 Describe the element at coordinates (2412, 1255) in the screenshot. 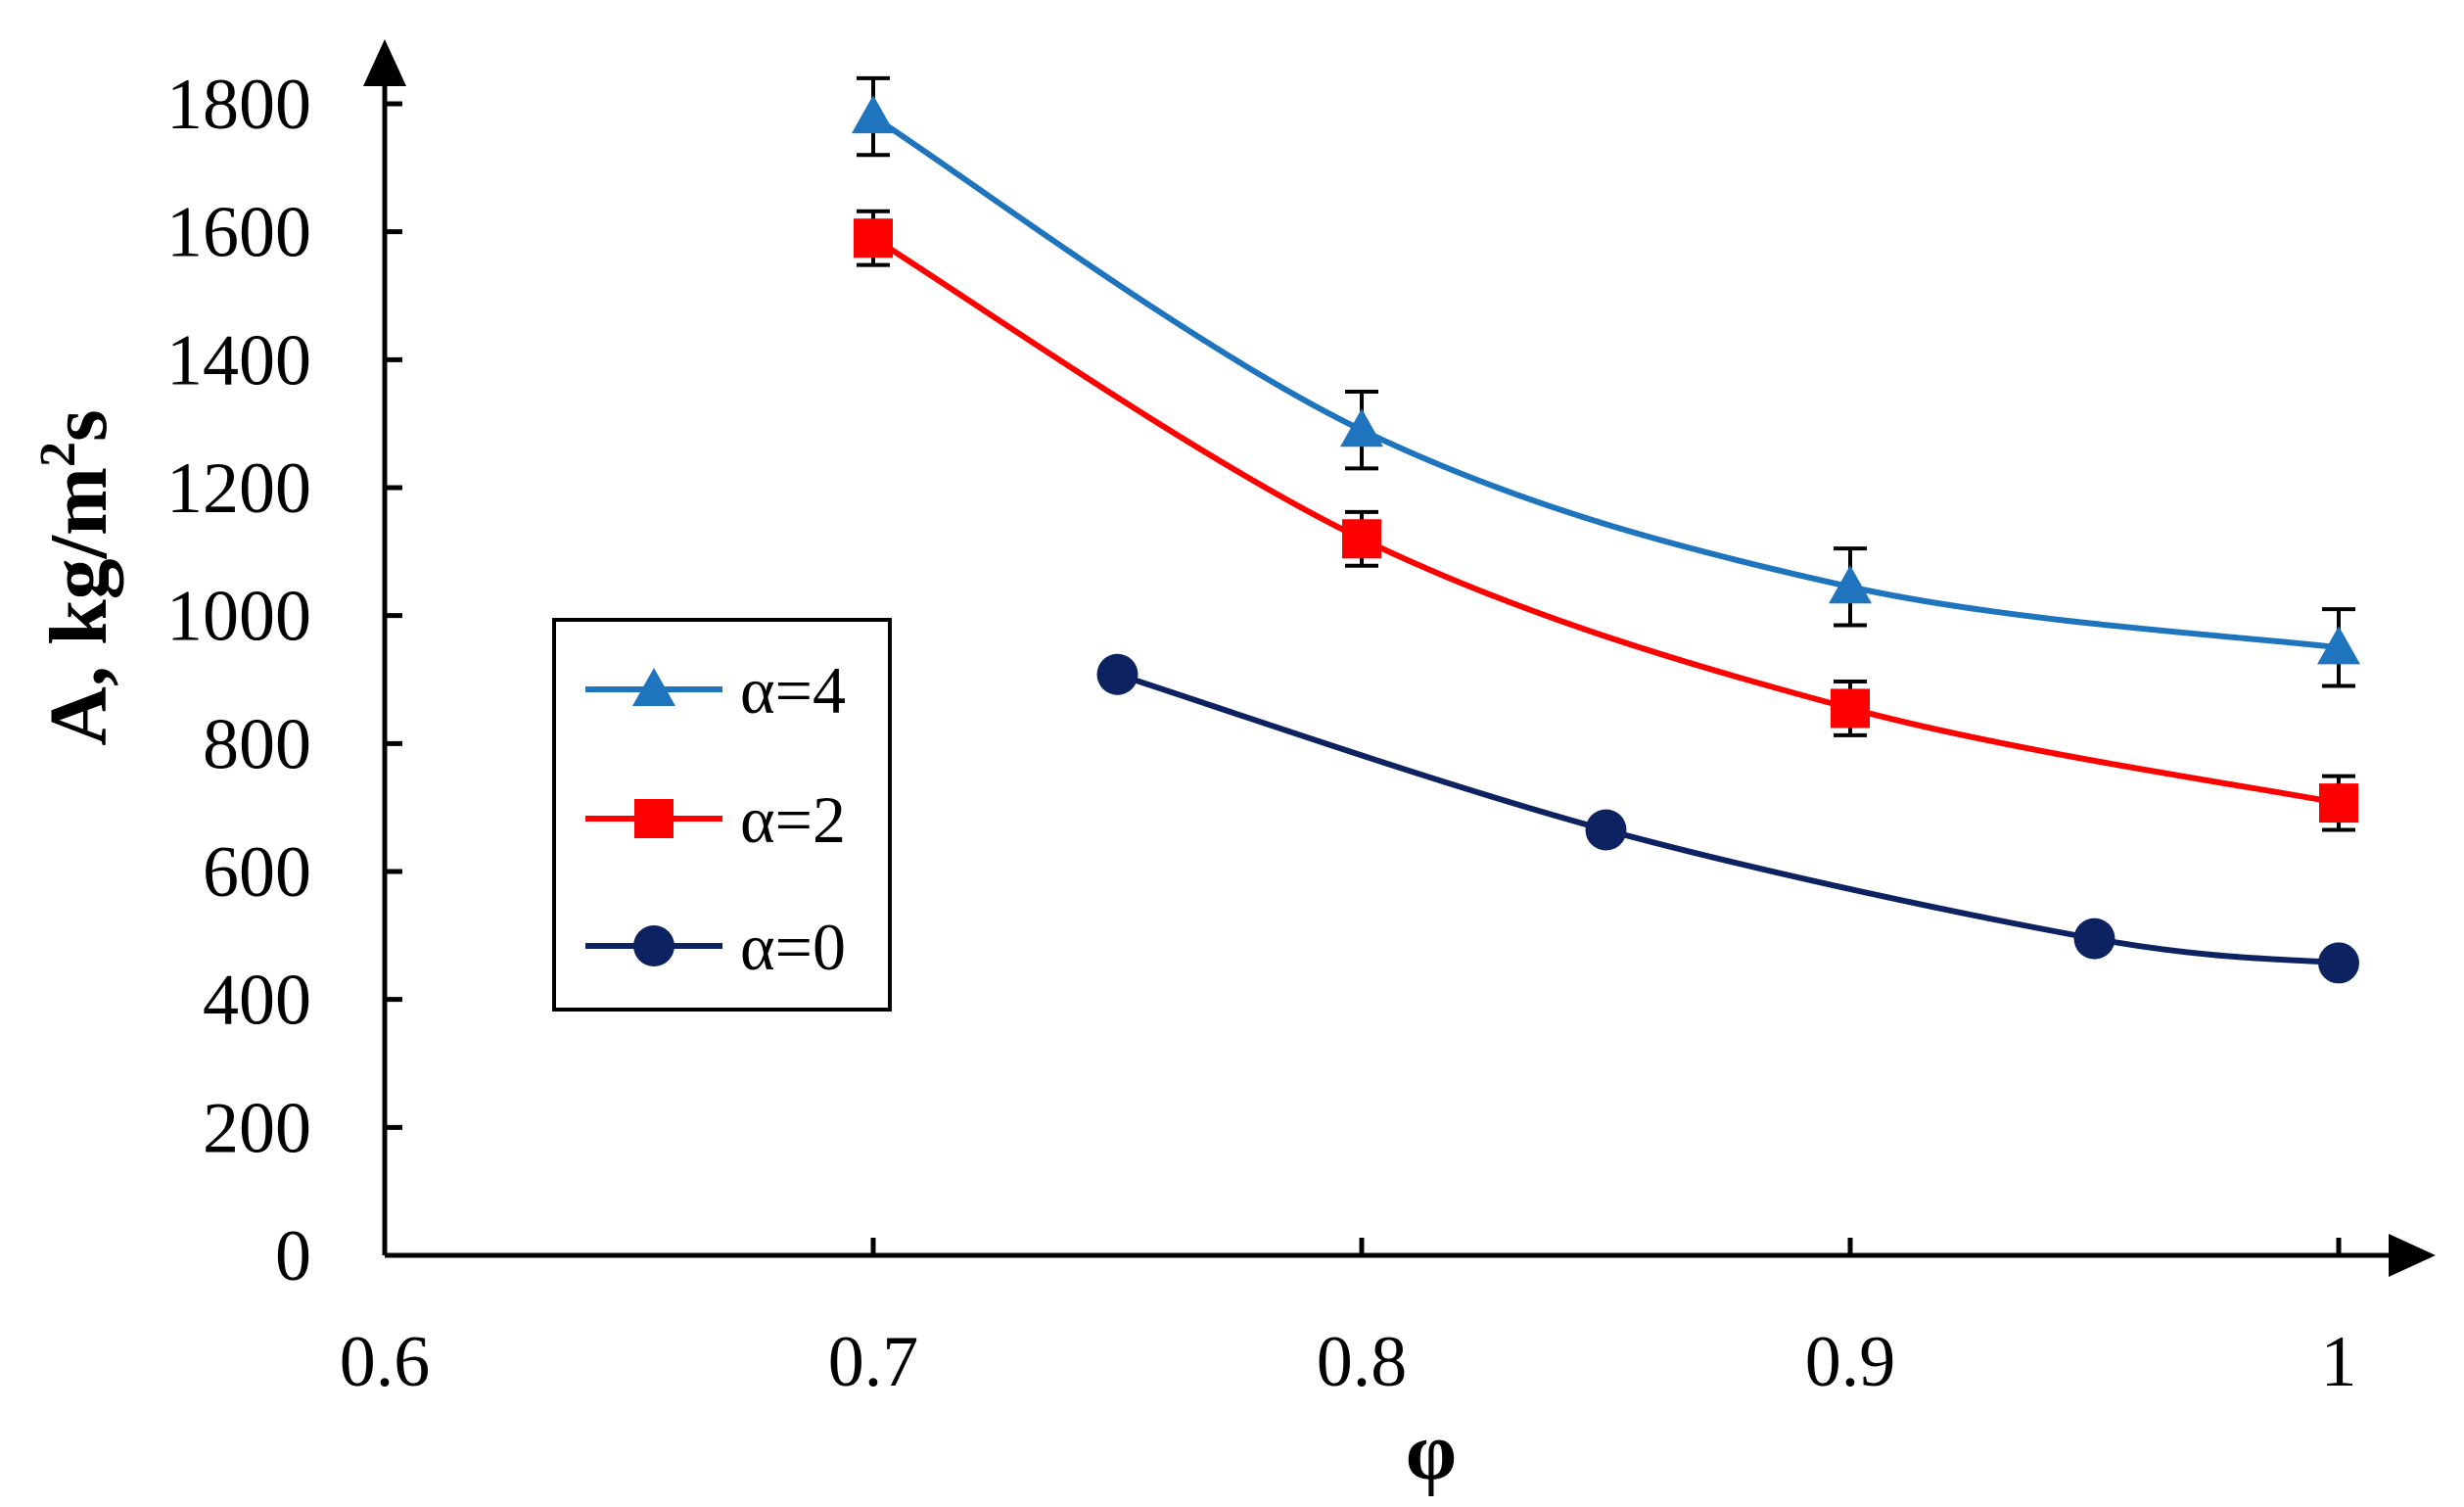

I see `x-axis-arrow` at that location.